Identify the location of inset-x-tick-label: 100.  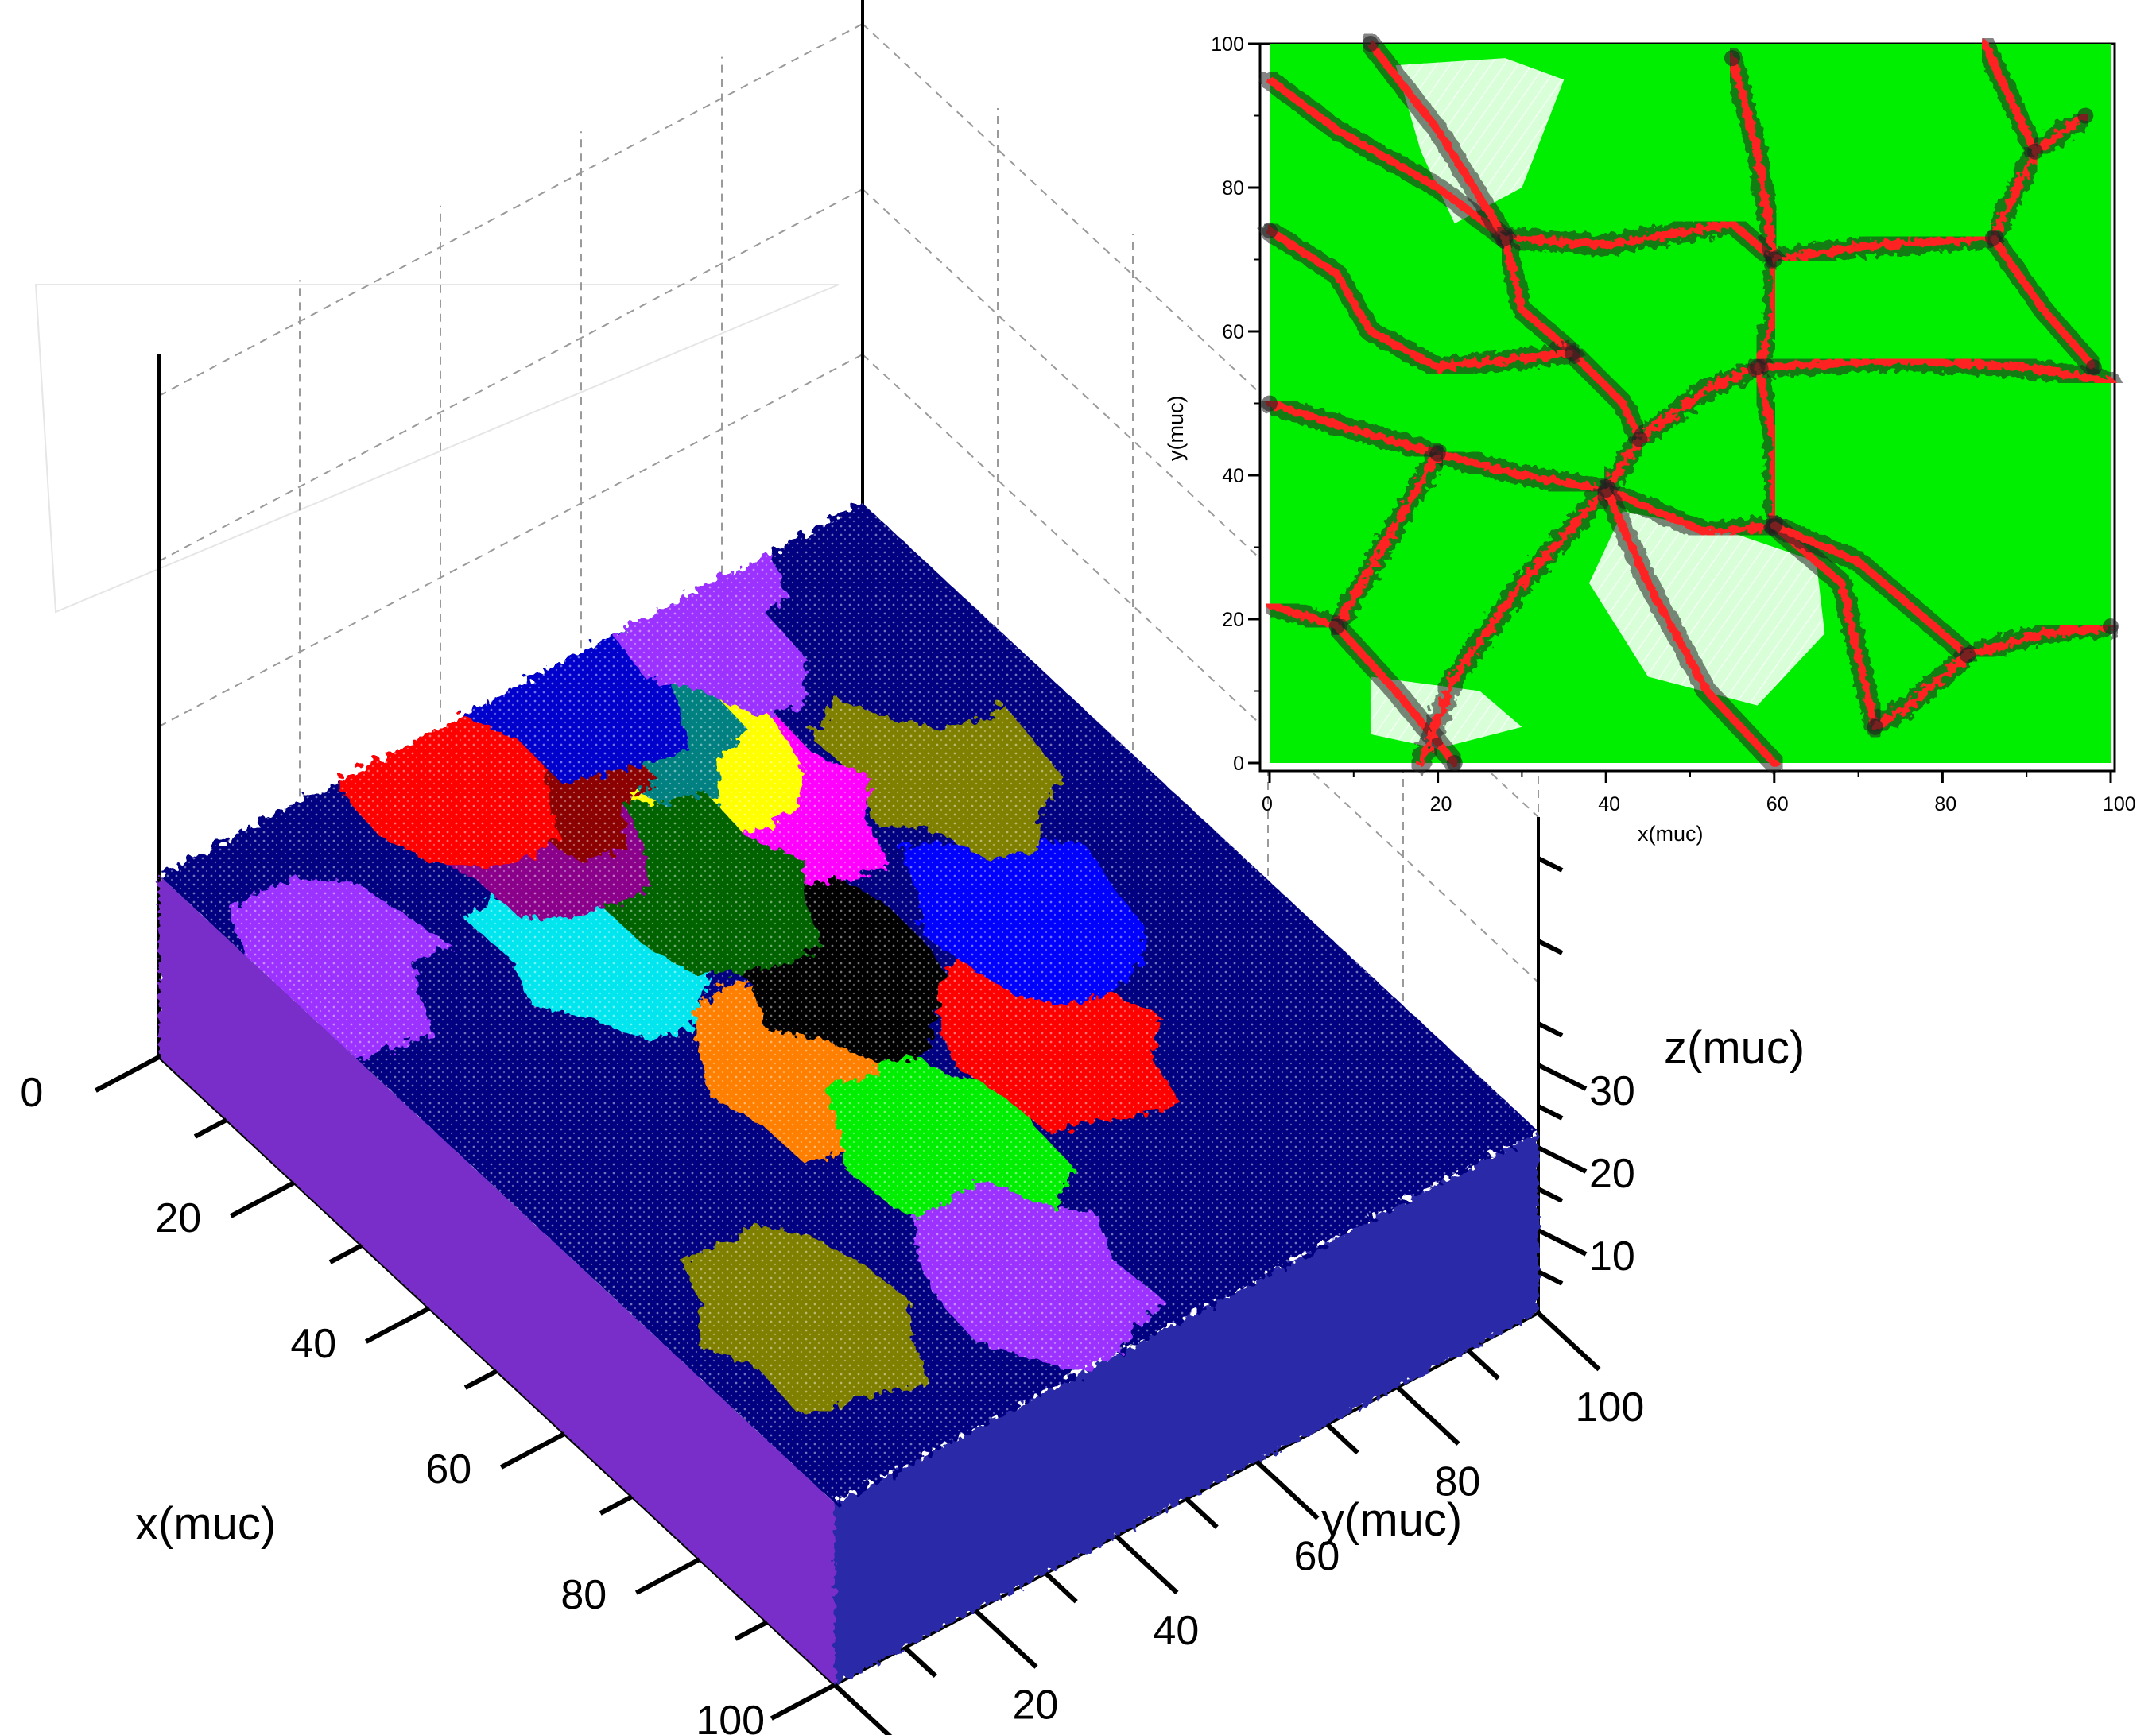
(2119, 804).